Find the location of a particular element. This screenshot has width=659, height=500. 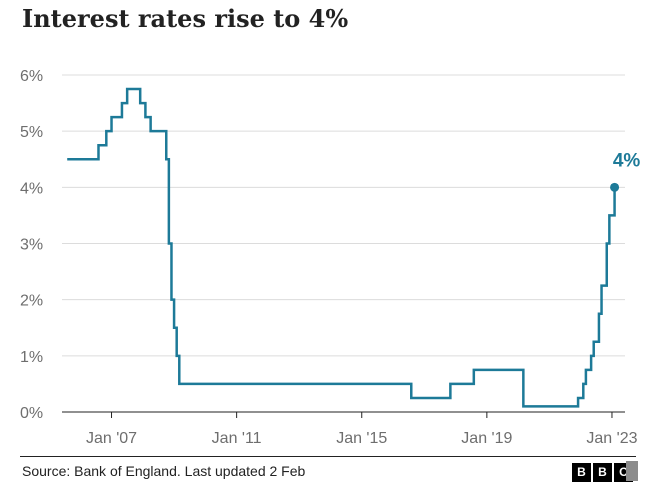

footer-divider is located at coordinates (328, 456).